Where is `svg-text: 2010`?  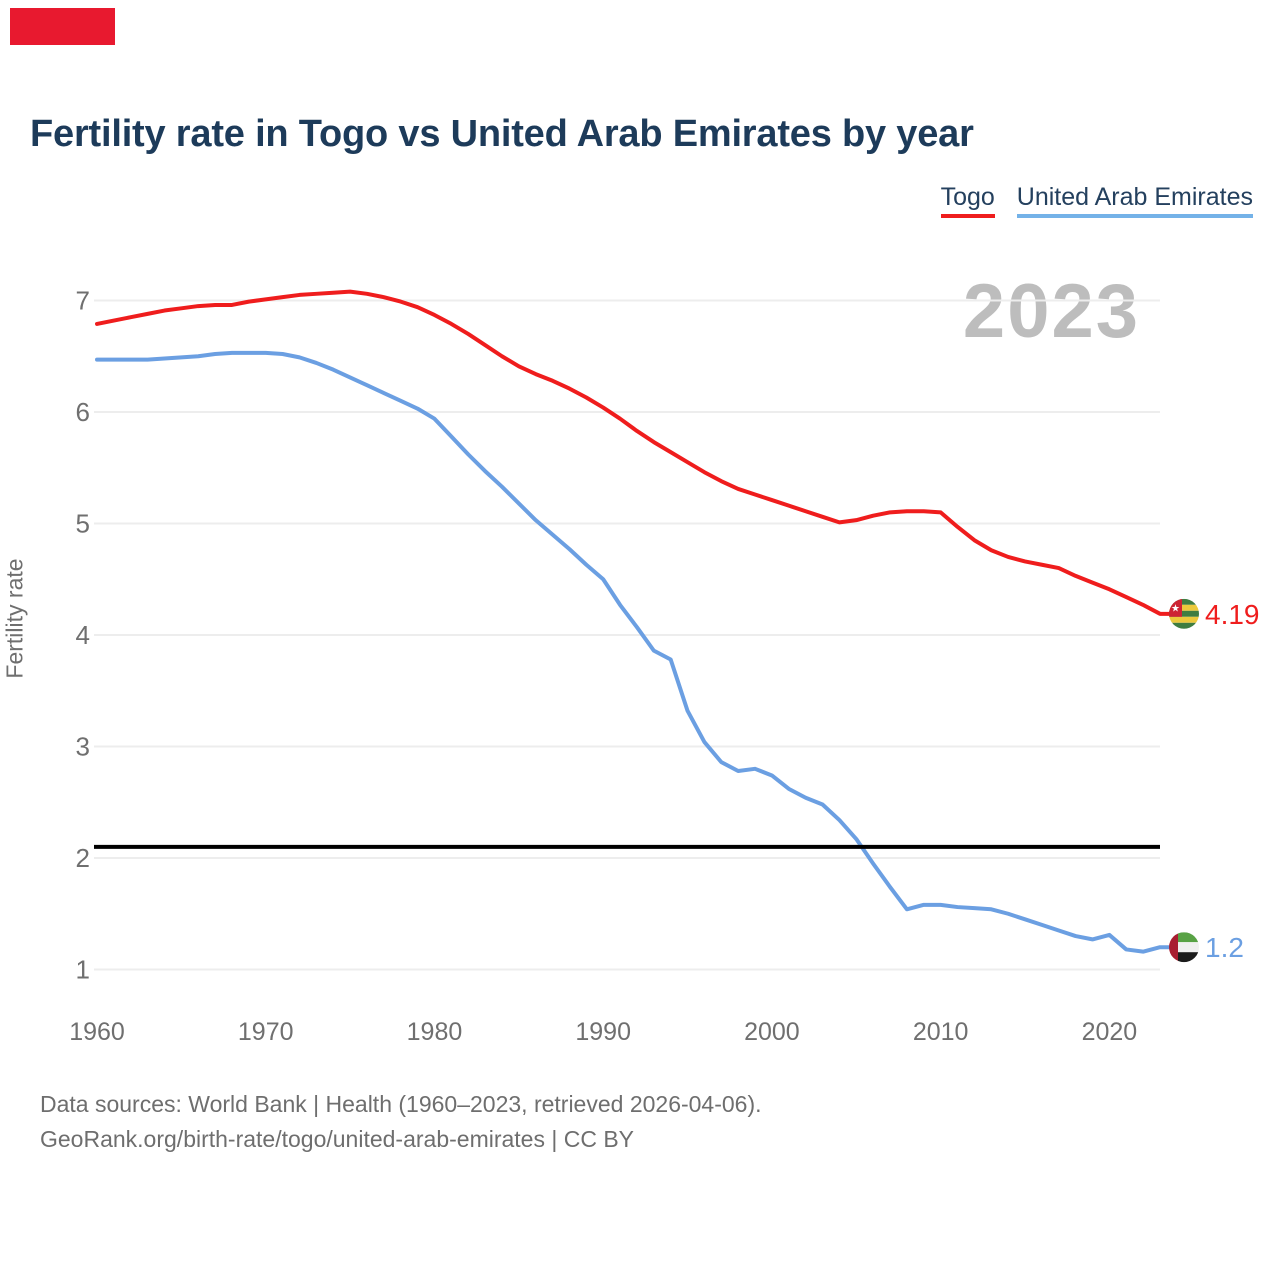
svg-text: 2010 is located at coordinates (941, 1032).